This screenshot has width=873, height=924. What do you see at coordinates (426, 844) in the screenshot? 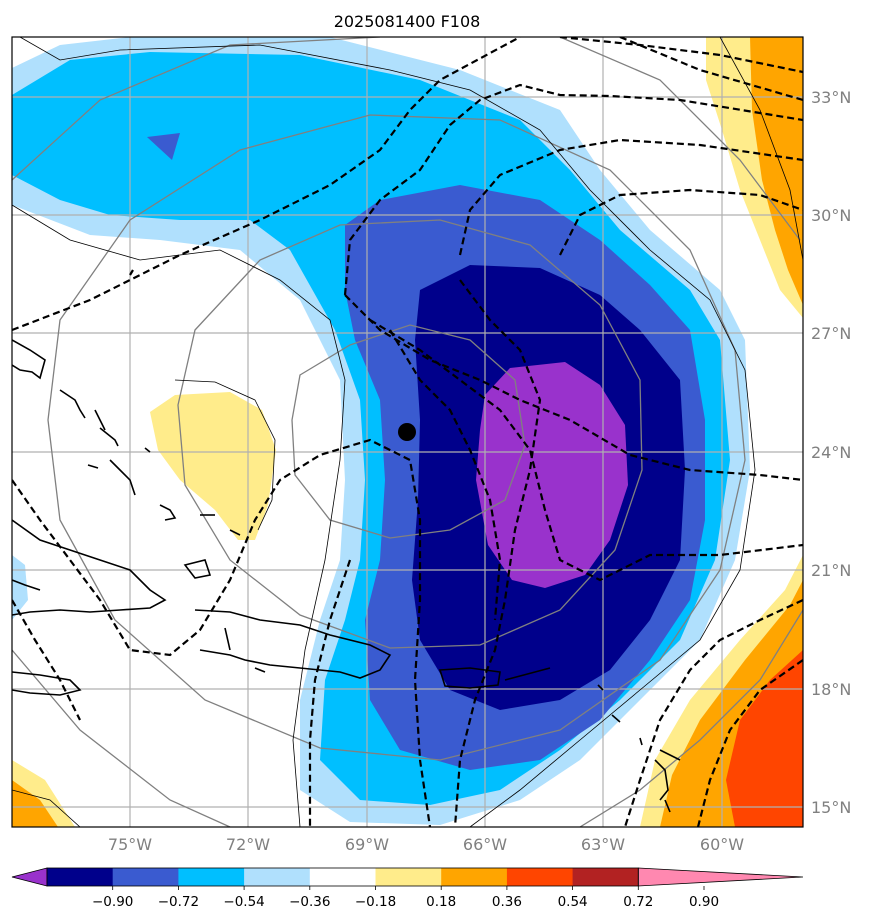
I see `longitude-labels: 75°W 72°W 69°W 66°W 63°W 60°W` at bounding box center [426, 844].